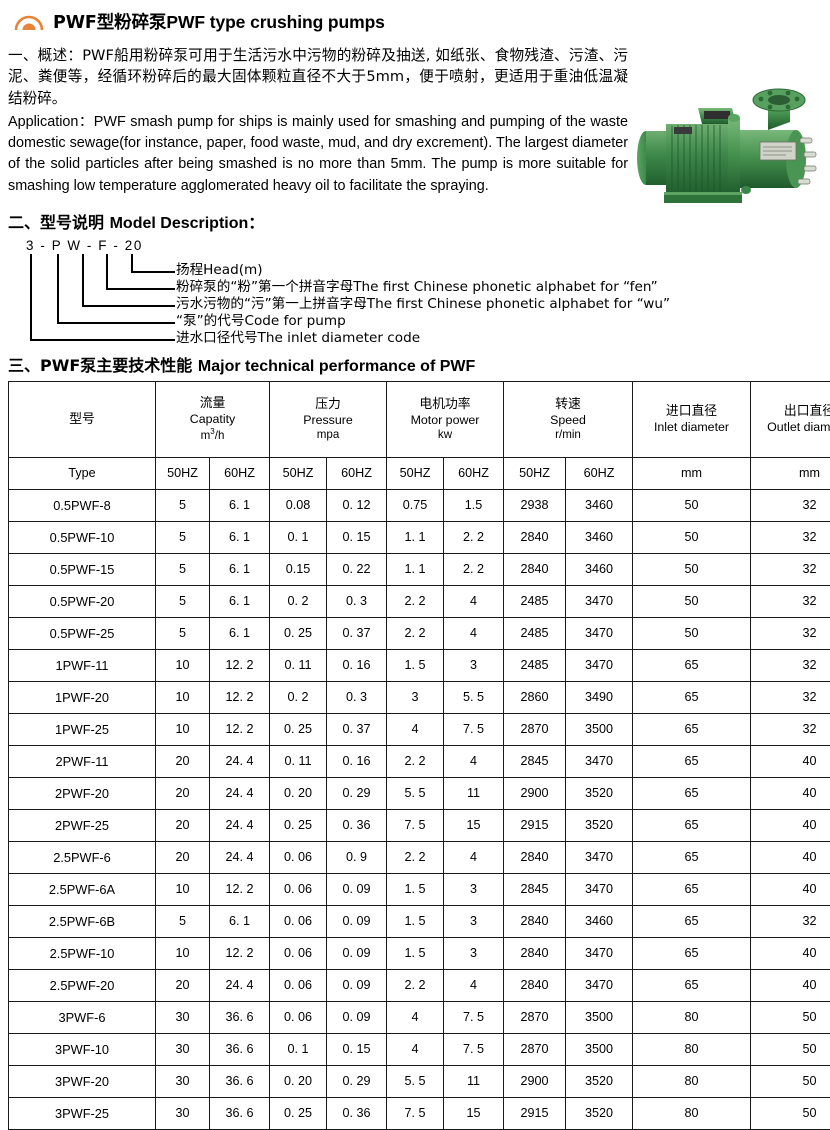 Image resolution: width=830 pixels, height=1130 pixels. I want to click on cell-model: 1PWF-11, so click(82, 666).